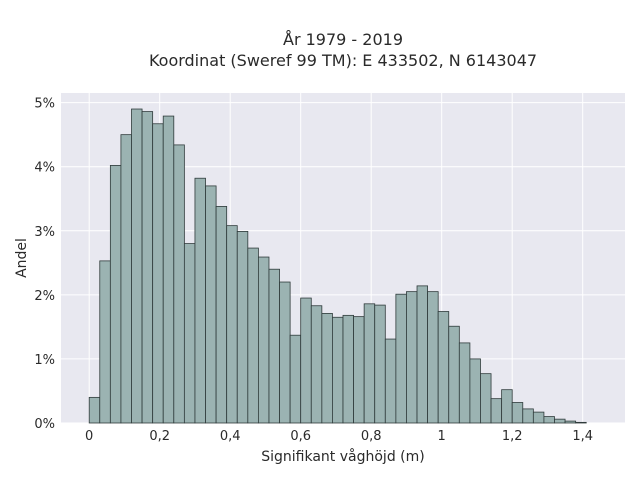  Describe the element at coordinates (89, 436) in the screenshot. I see `x-tick-label: 0` at that location.